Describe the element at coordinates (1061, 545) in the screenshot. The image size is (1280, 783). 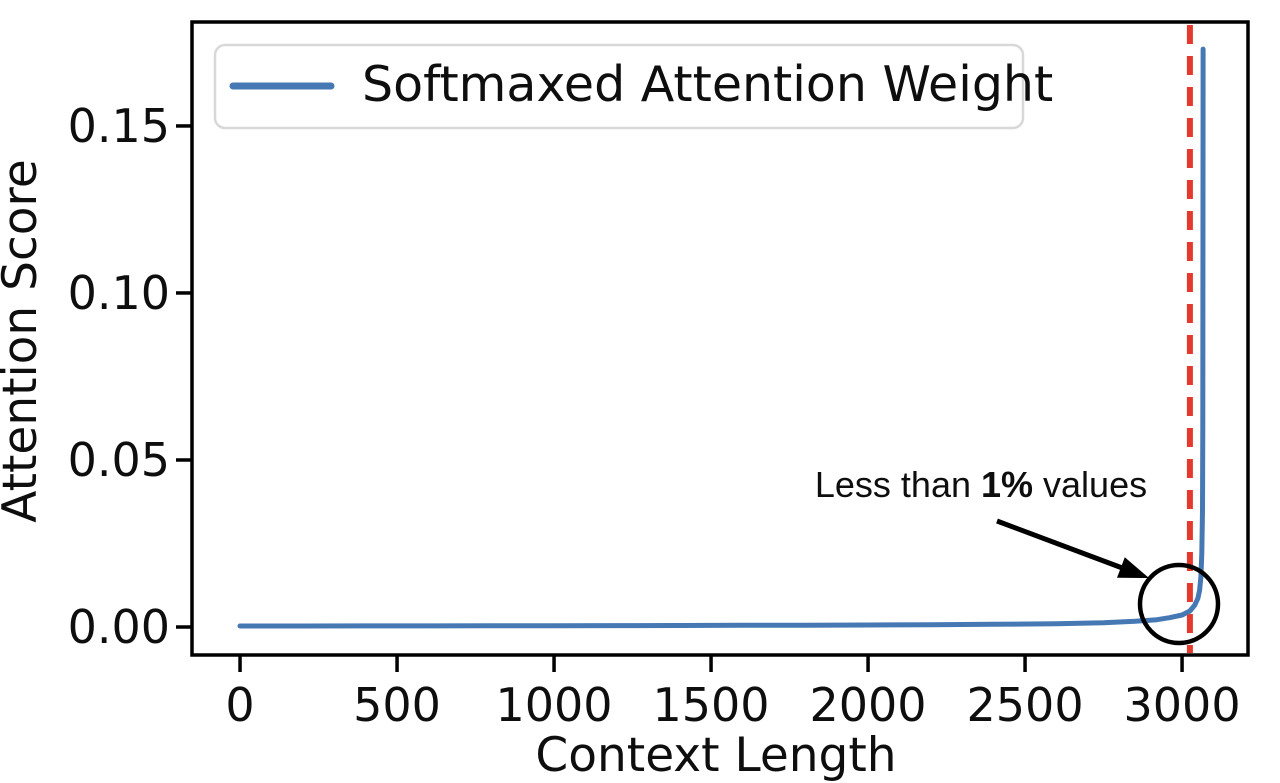
I see `annotation-arrow` at that location.